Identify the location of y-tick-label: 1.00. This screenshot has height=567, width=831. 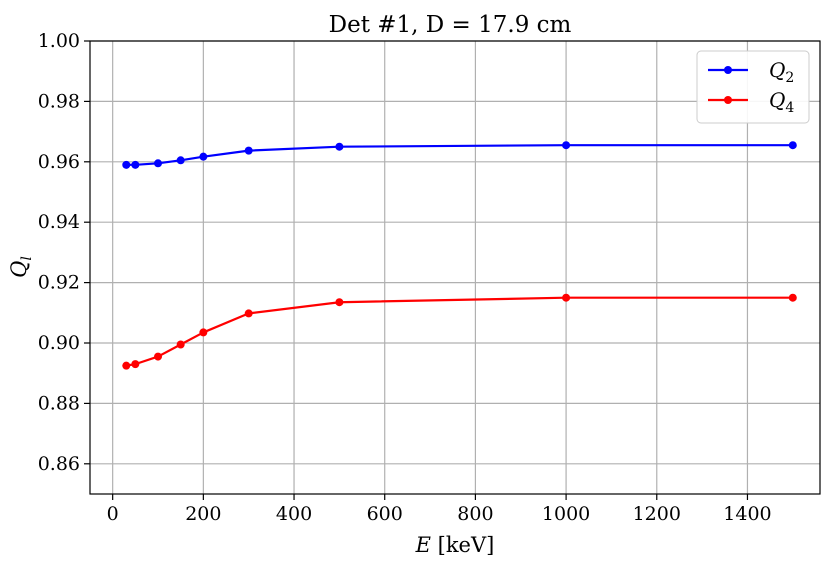
(59, 41).